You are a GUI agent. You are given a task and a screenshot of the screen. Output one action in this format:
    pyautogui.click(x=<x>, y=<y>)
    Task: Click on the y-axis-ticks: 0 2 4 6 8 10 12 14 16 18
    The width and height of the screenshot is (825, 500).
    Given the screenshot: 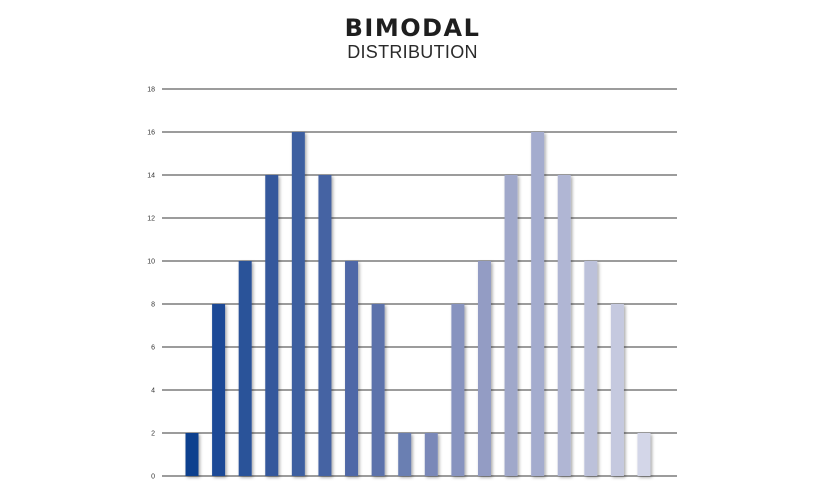 What is the action you would take?
    pyautogui.click(x=151, y=284)
    